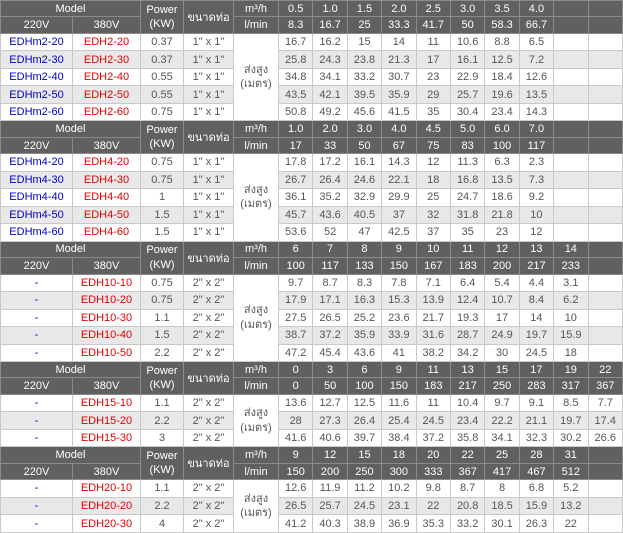 The height and width of the screenshot is (533, 623). Describe the element at coordinates (502, 488) in the screenshot. I see `head-value-cell: 8` at that location.